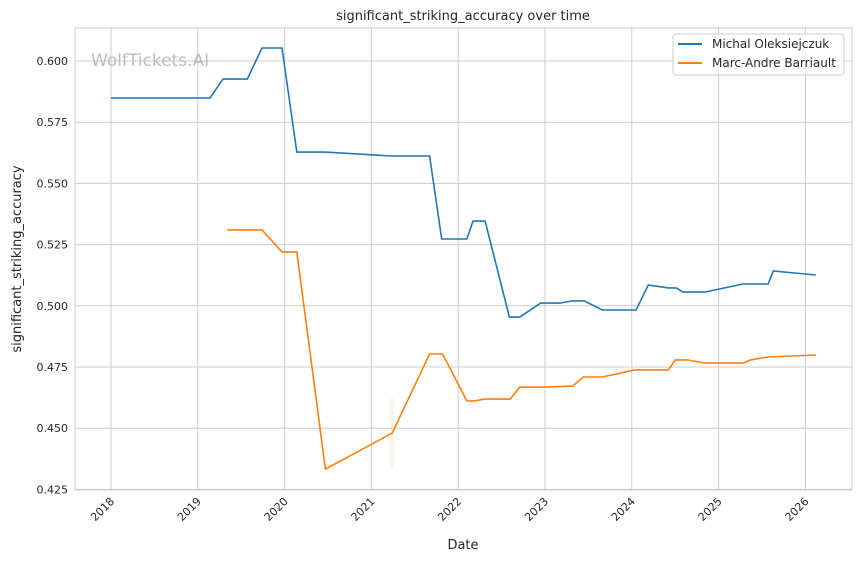 The width and height of the screenshot is (860, 565). What do you see at coordinates (710, 509) in the screenshot?
I see `x-tick-label: 2025` at bounding box center [710, 509].